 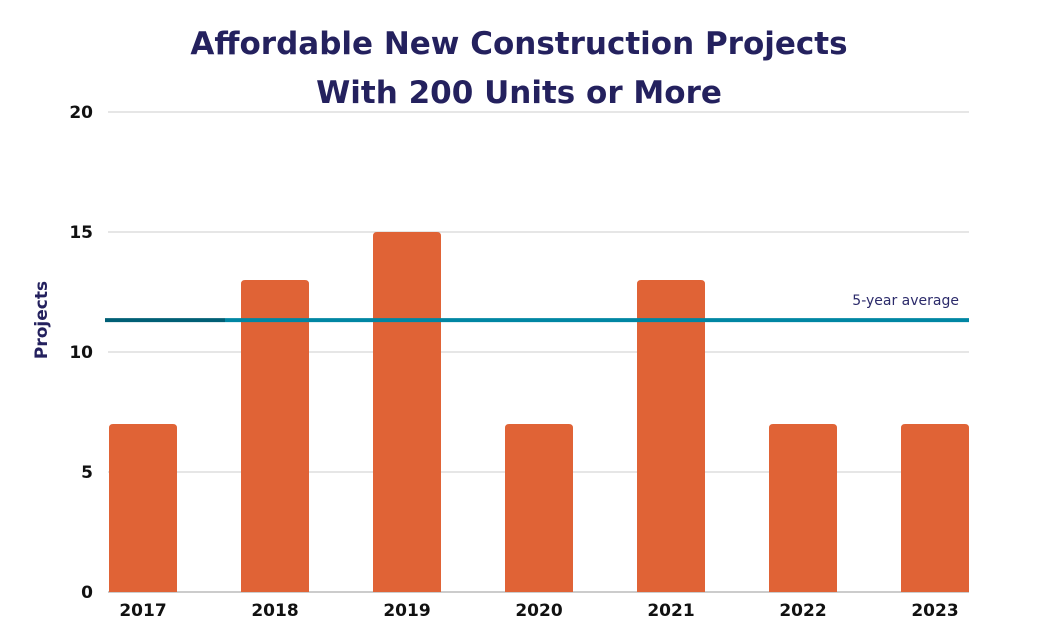 I want to click on y-tick-label: 5, so click(x=87, y=473).